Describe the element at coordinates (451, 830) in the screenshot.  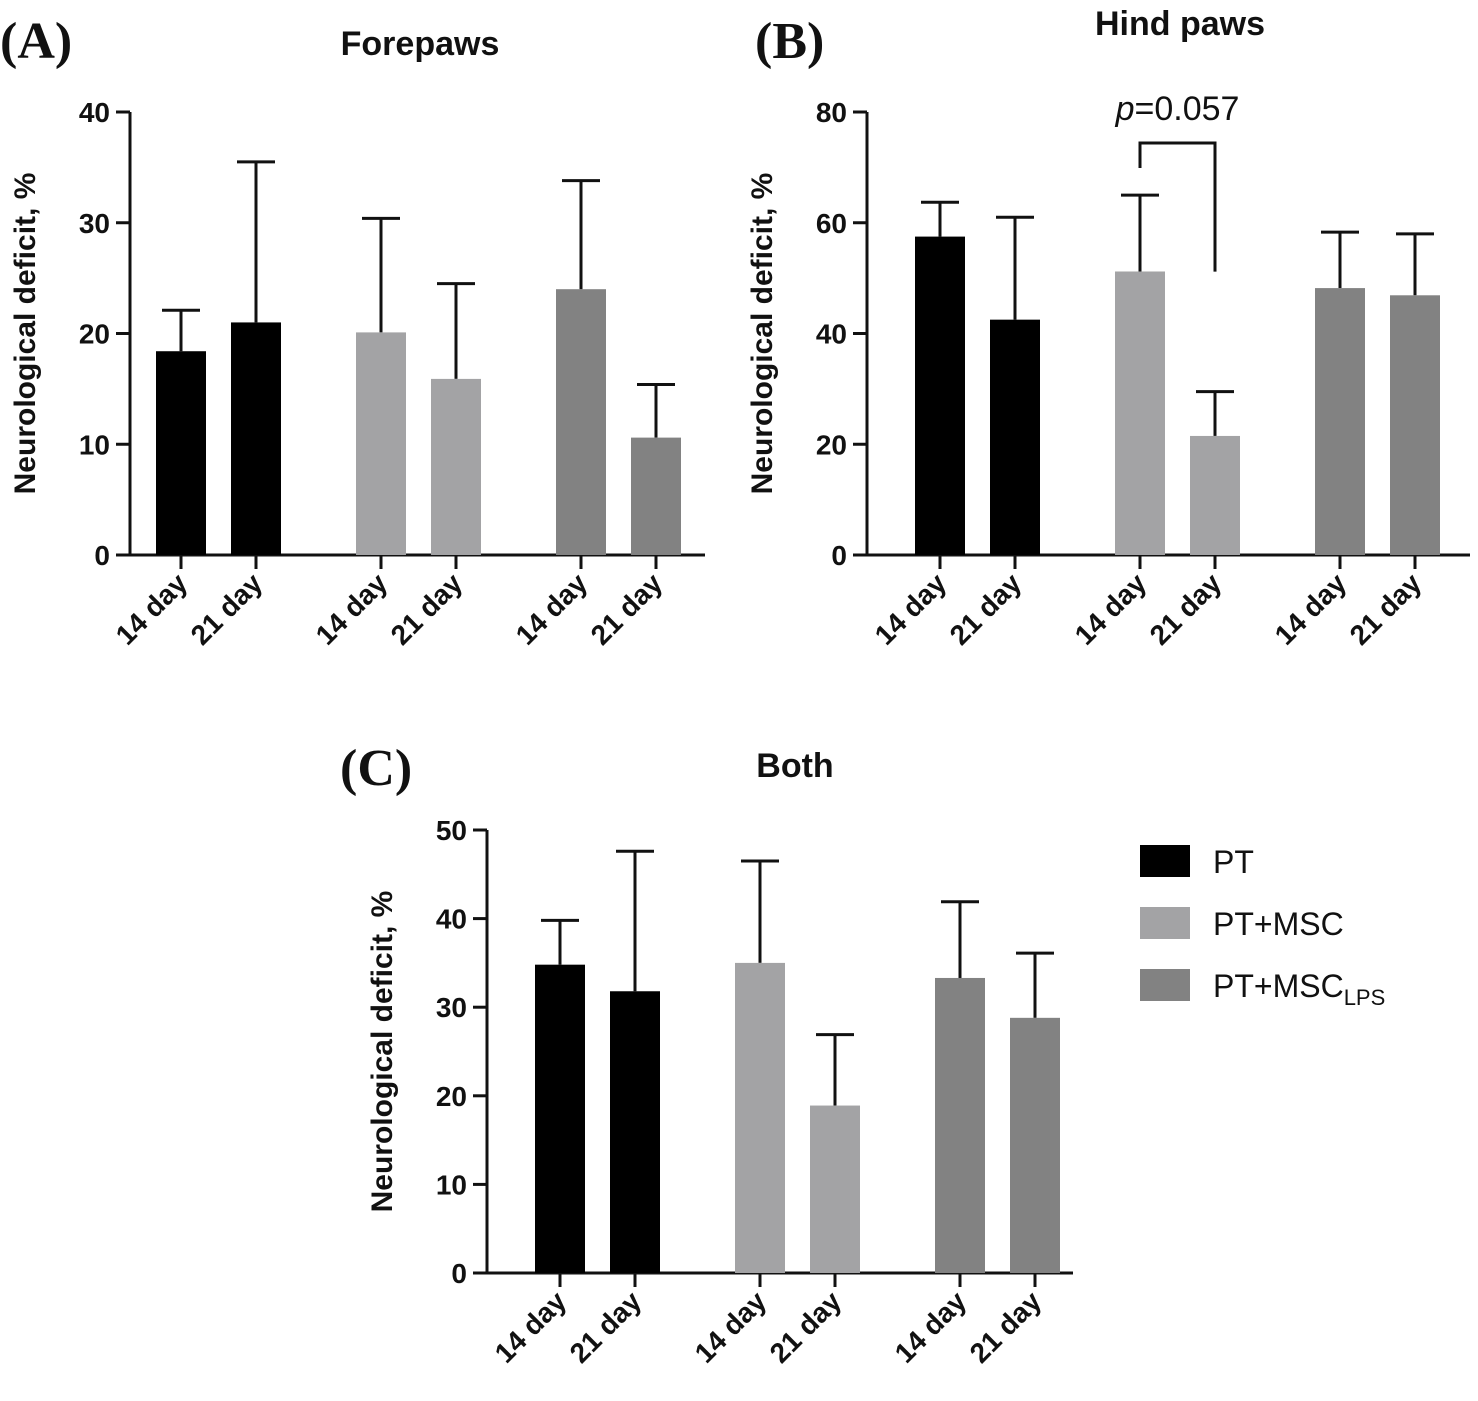
I see `y-tick-label: 50` at that location.